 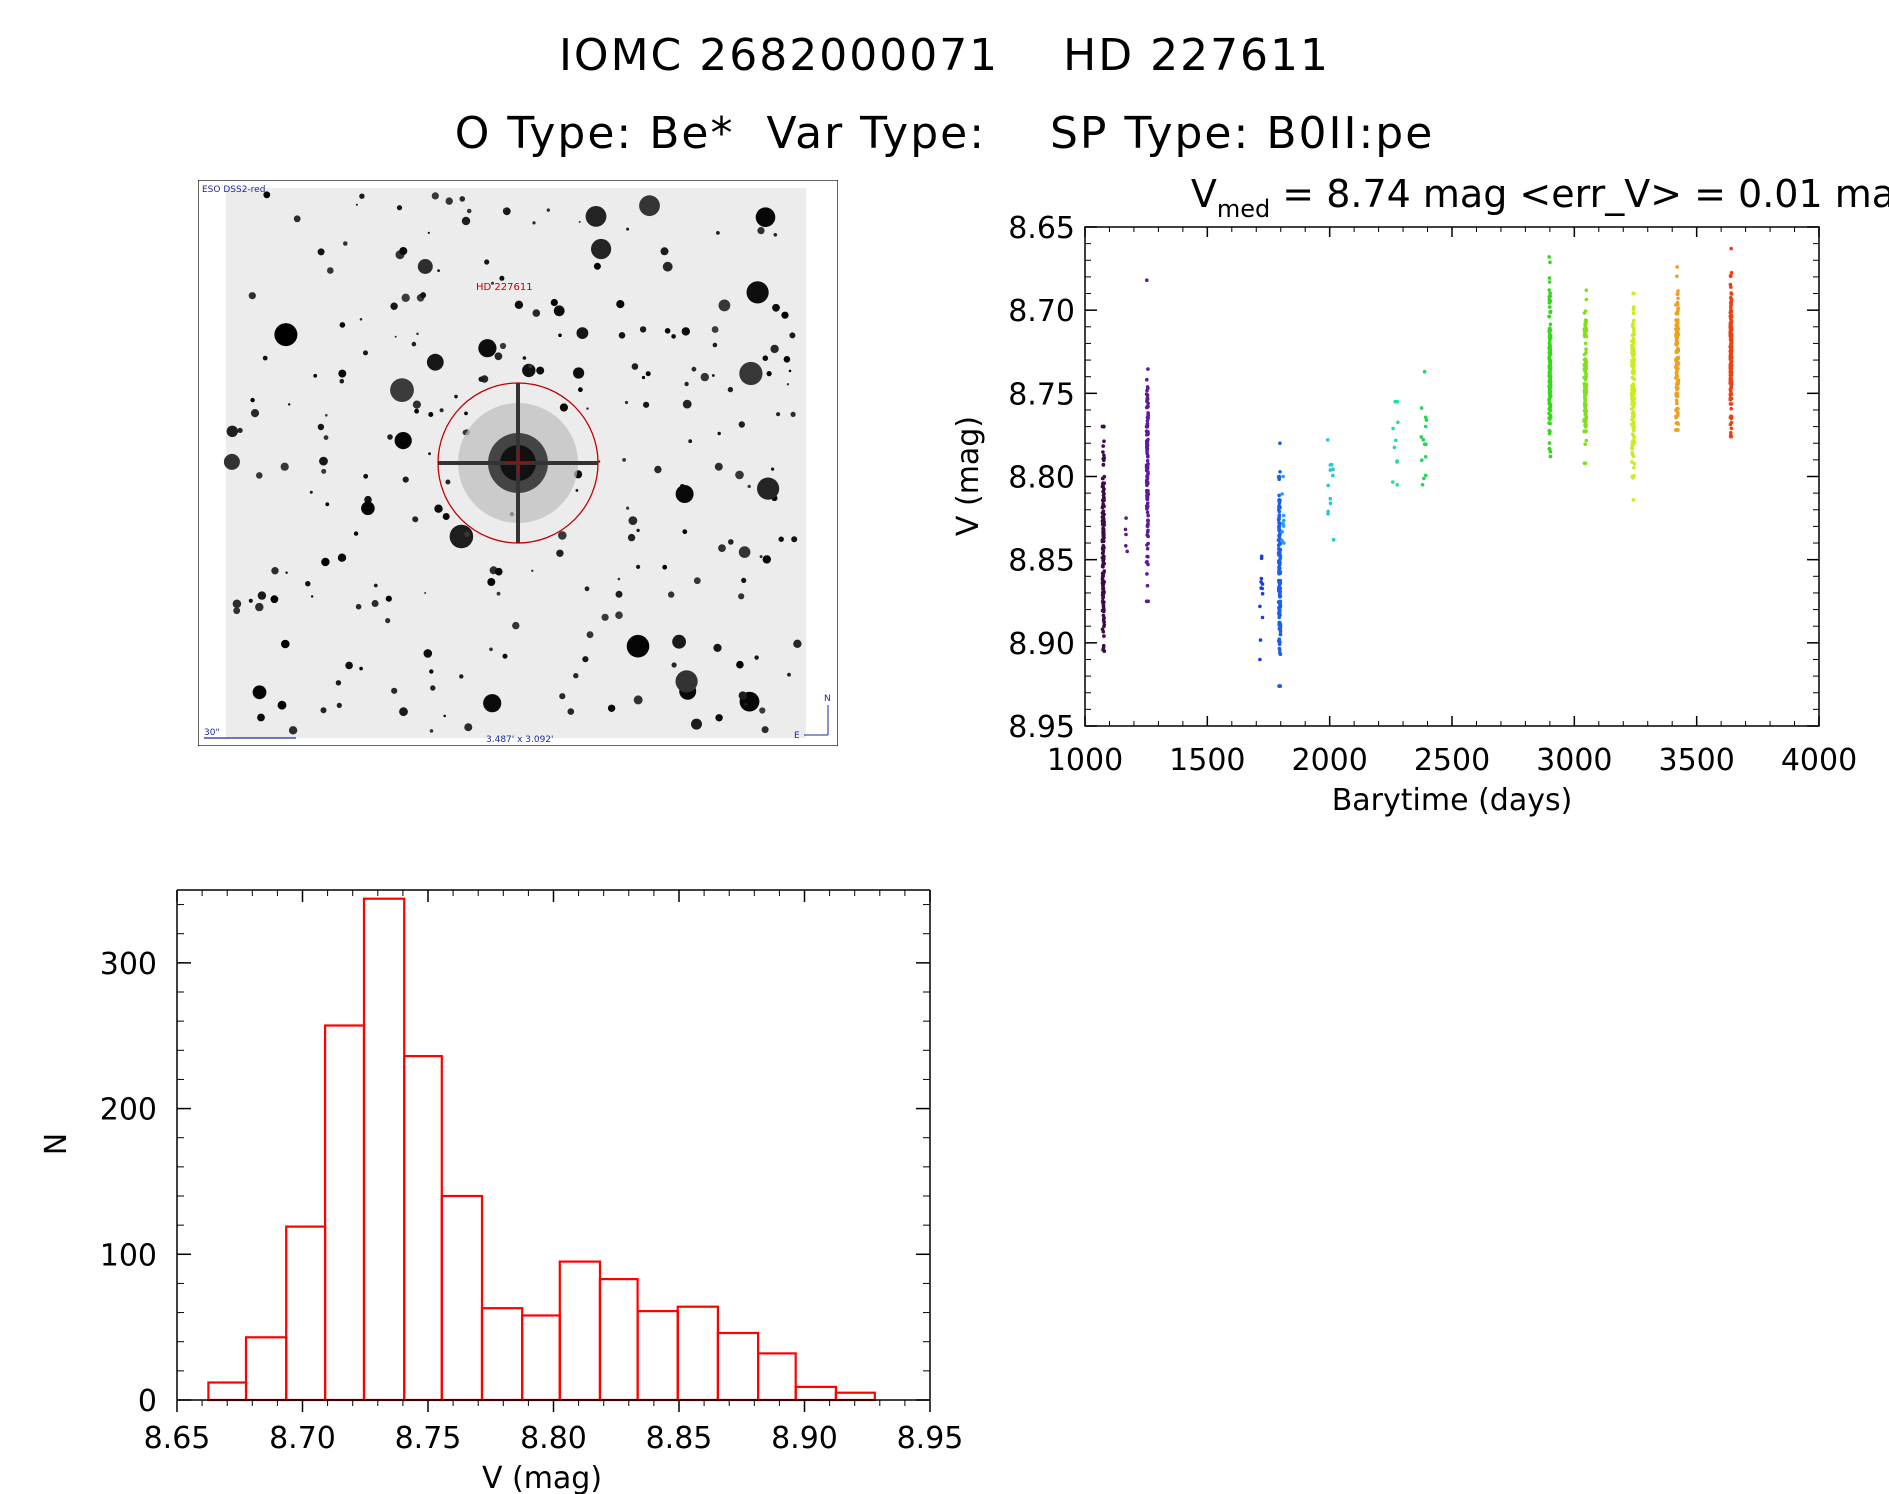 I want to click on light-curve-series, so click(x=1677, y=348).